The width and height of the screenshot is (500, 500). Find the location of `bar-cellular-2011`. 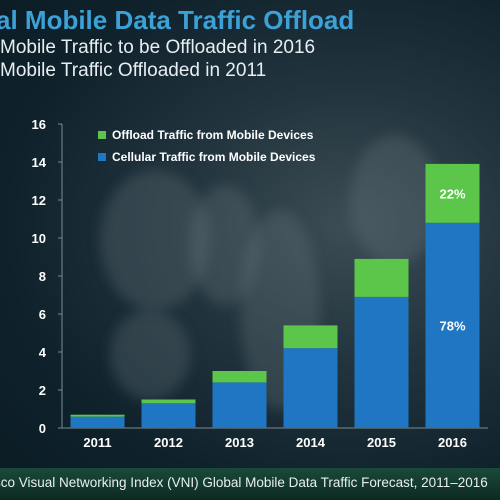

bar-cellular-2011 is located at coordinates (97, 422).